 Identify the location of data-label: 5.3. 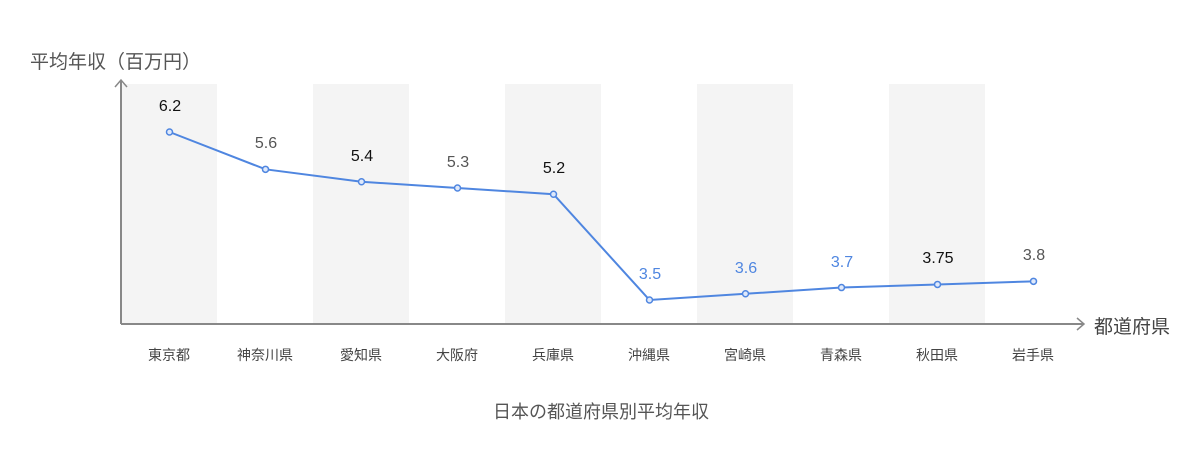
(458, 162).